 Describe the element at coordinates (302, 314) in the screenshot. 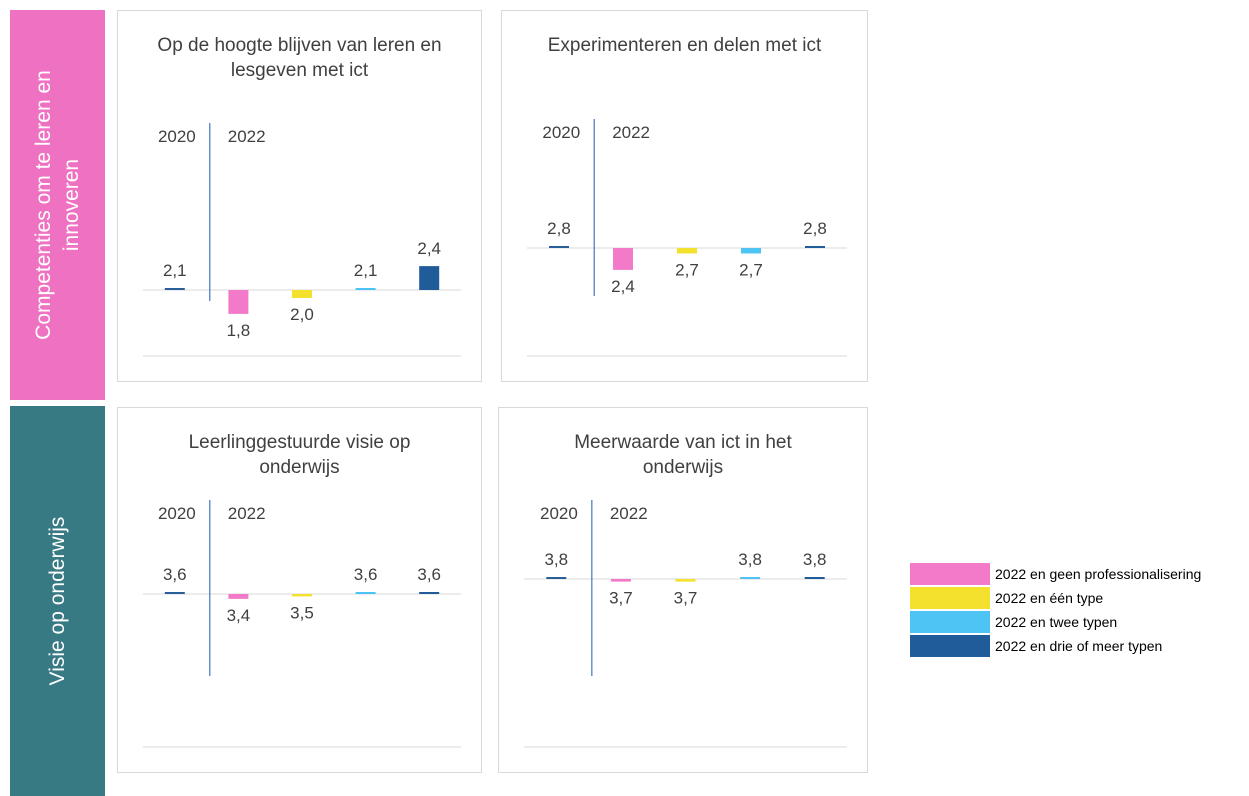

I see `value-label: 2,0` at that location.